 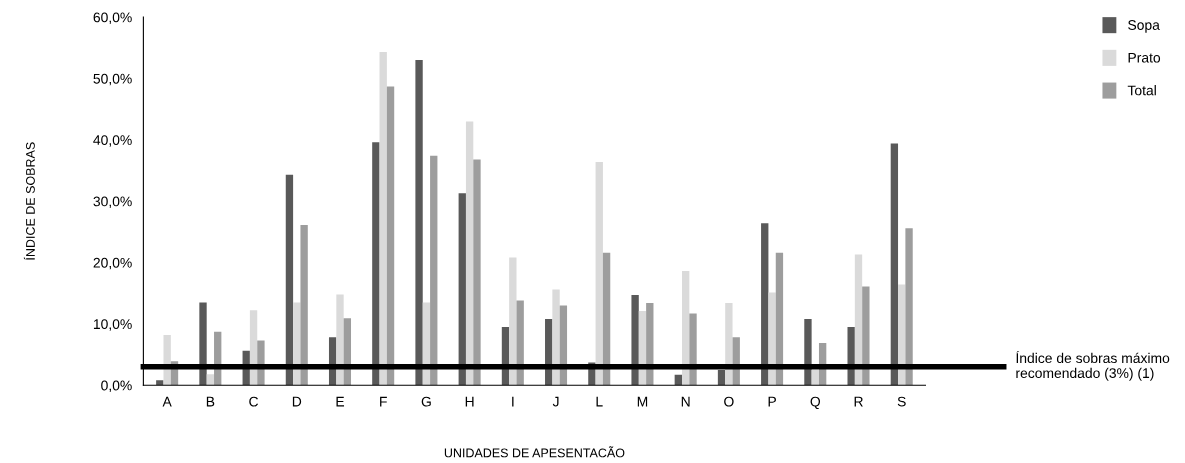 What do you see at coordinates (1144, 57) in the screenshot?
I see `legend-label: Prato` at bounding box center [1144, 57].